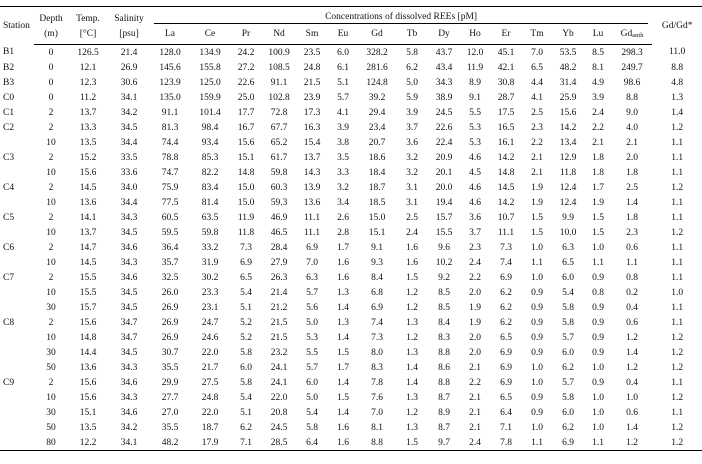  What do you see at coordinates (246, 157) in the screenshot?
I see `data-cell: 15.1` at bounding box center [246, 157].